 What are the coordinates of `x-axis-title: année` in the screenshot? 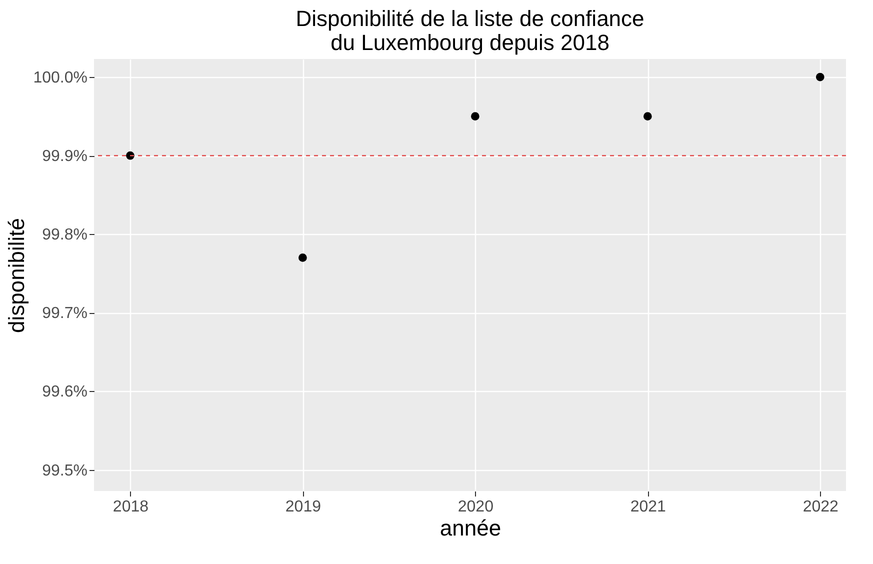 It's located at (471, 528).